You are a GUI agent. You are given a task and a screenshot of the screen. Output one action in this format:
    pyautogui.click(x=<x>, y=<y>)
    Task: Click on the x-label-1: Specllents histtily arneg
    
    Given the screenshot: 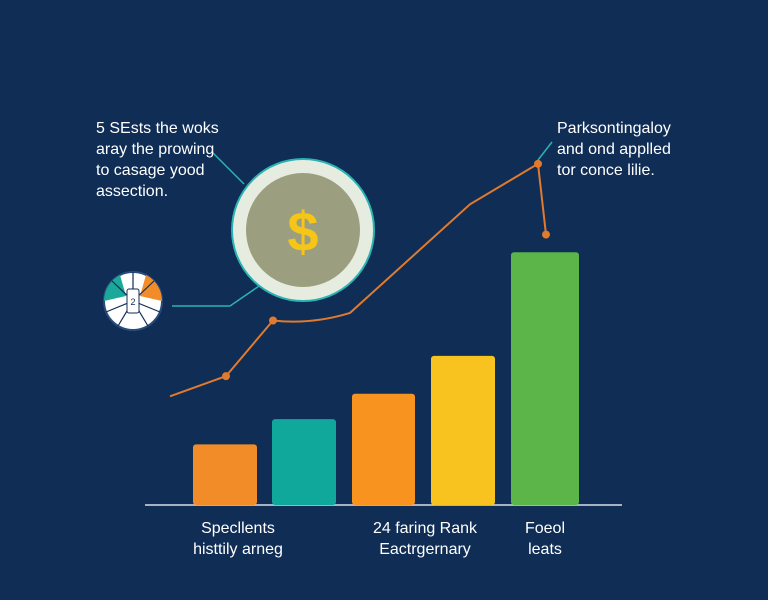 What is the action you would take?
    pyautogui.click(x=238, y=539)
    